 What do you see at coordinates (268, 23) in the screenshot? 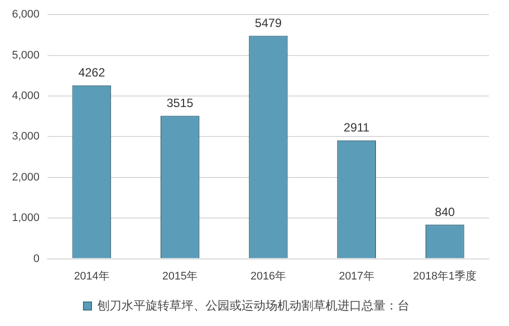
I see `data-label: 5479` at bounding box center [268, 23].